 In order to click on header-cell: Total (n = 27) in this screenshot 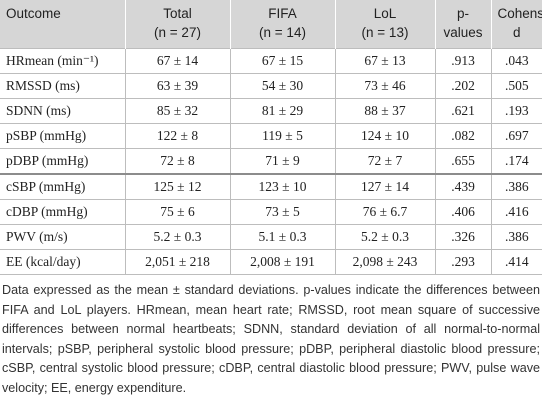, I will do `click(177, 24)`.